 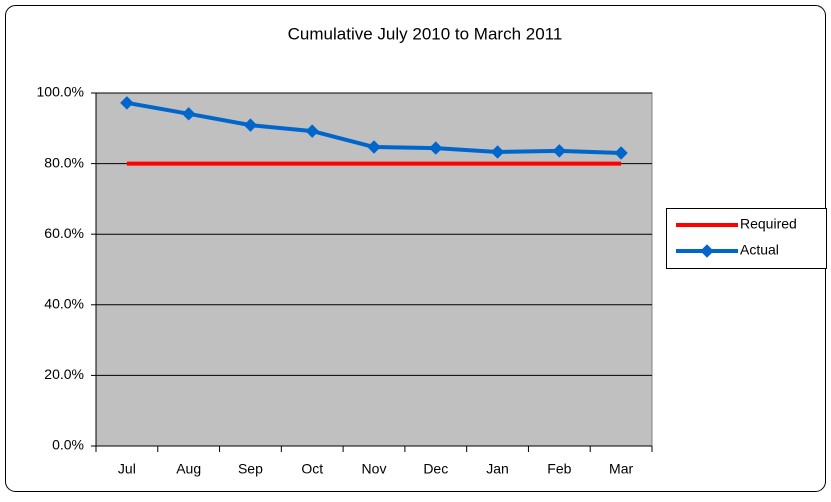 What do you see at coordinates (559, 469) in the screenshot?
I see `x-tick-label: Feb` at bounding box center [559, 469].